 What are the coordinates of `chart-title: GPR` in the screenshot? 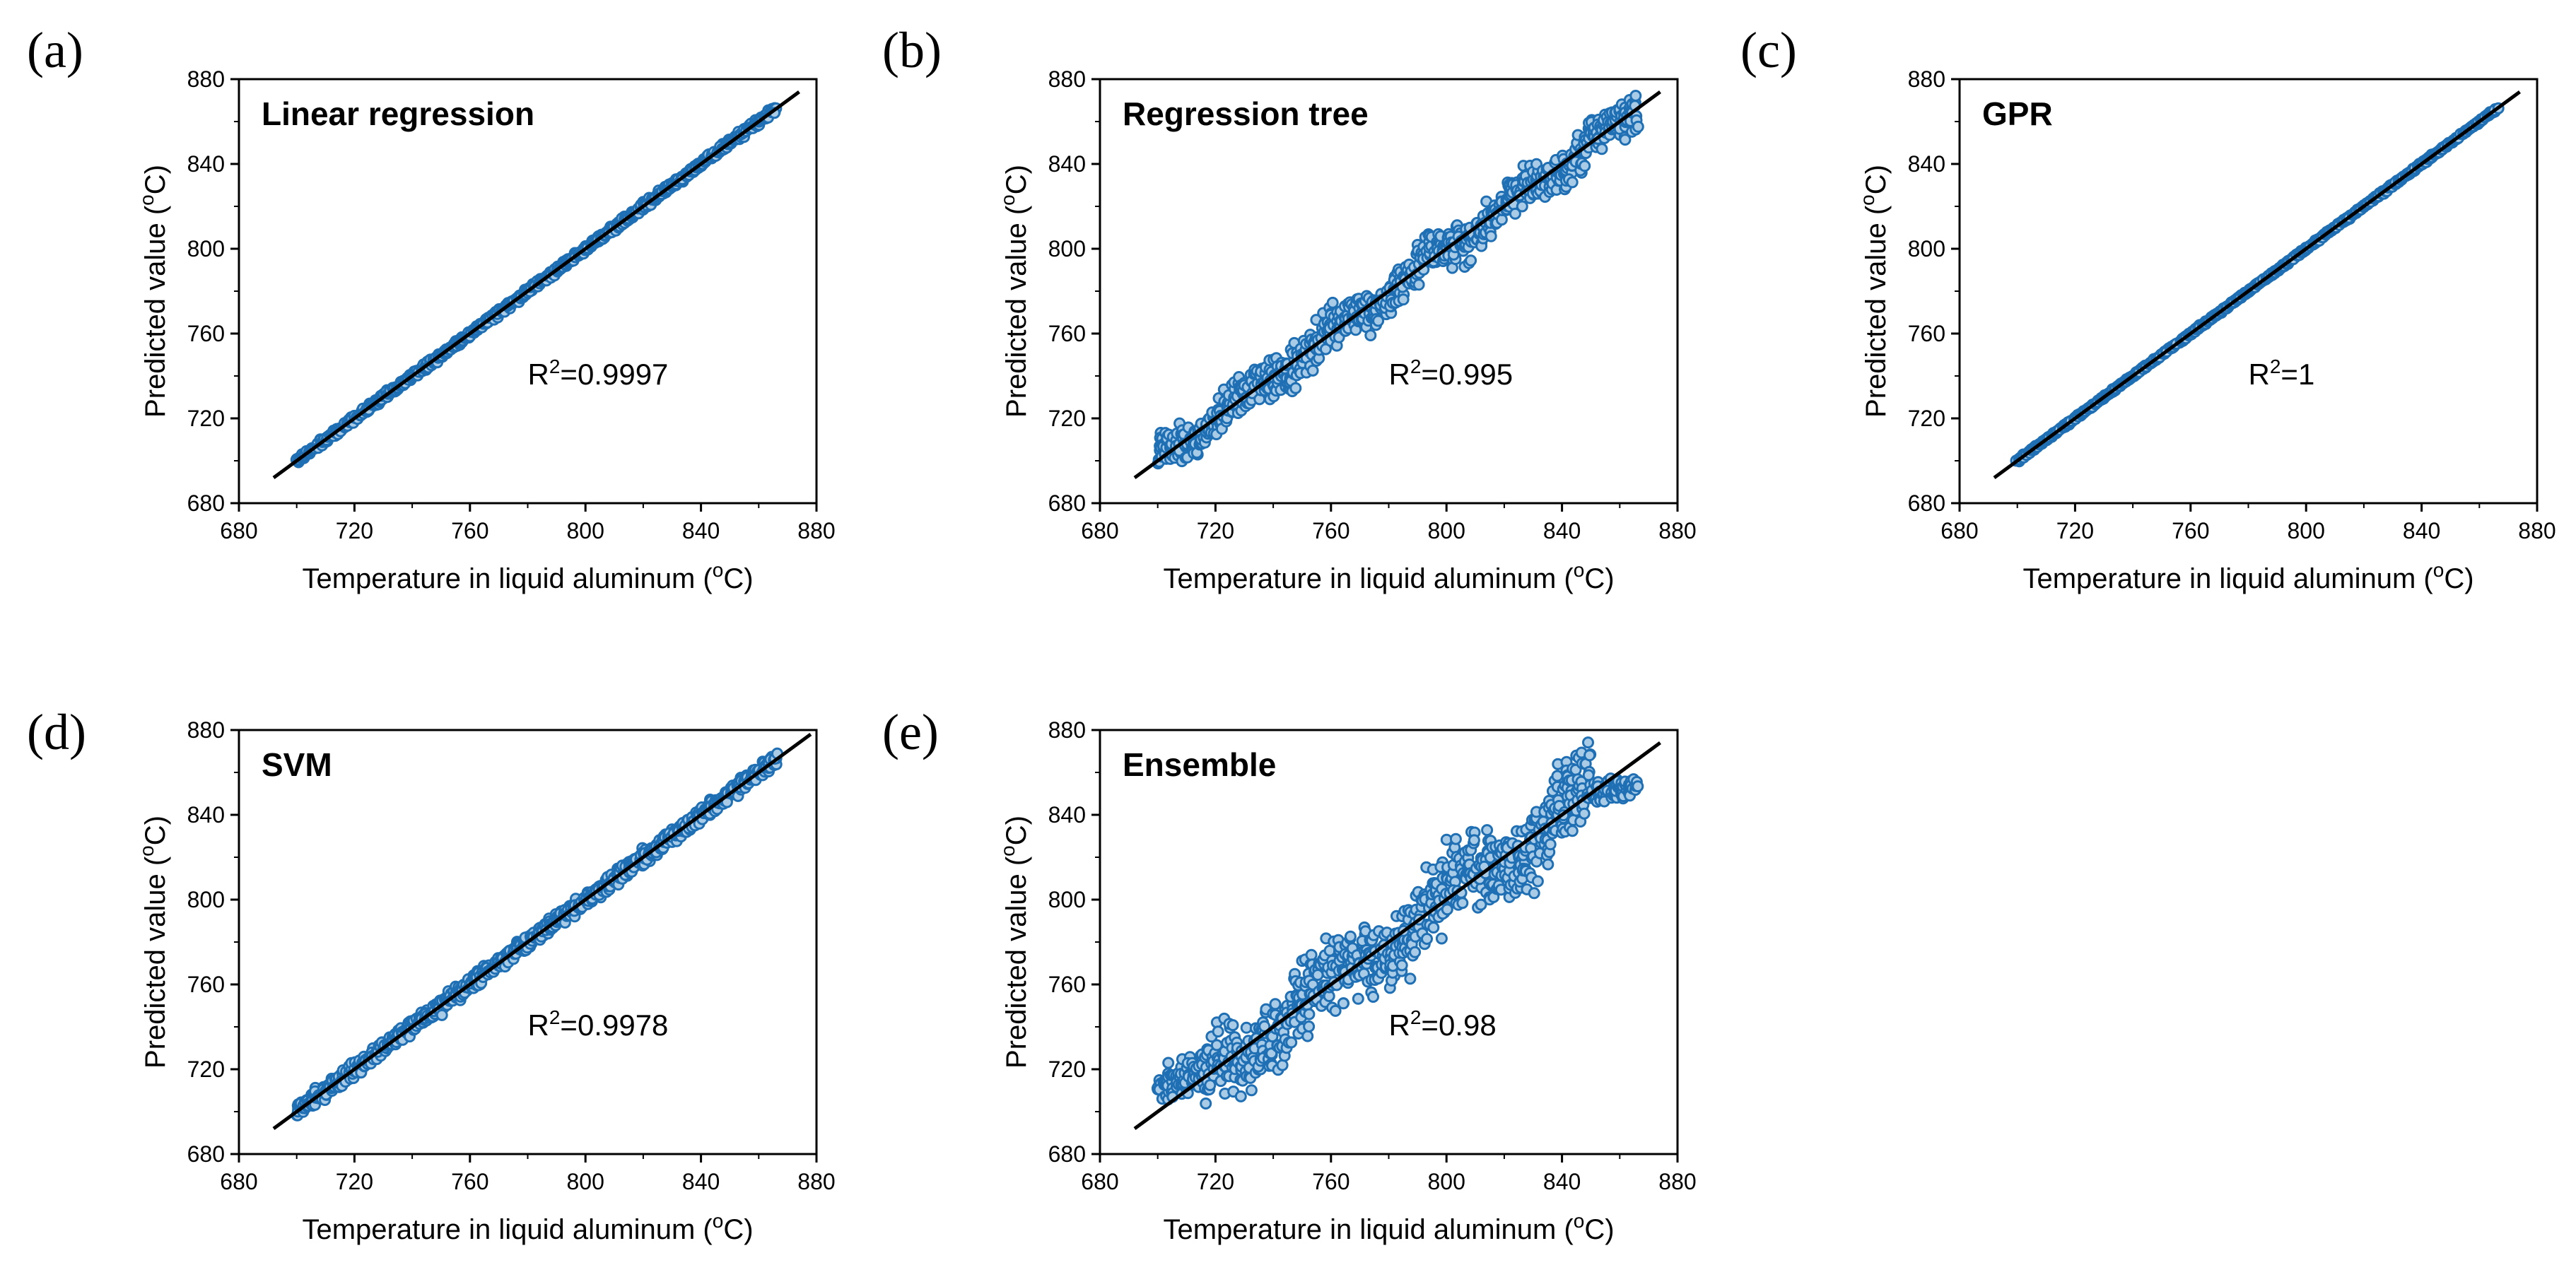 It's located at (2018, 113).